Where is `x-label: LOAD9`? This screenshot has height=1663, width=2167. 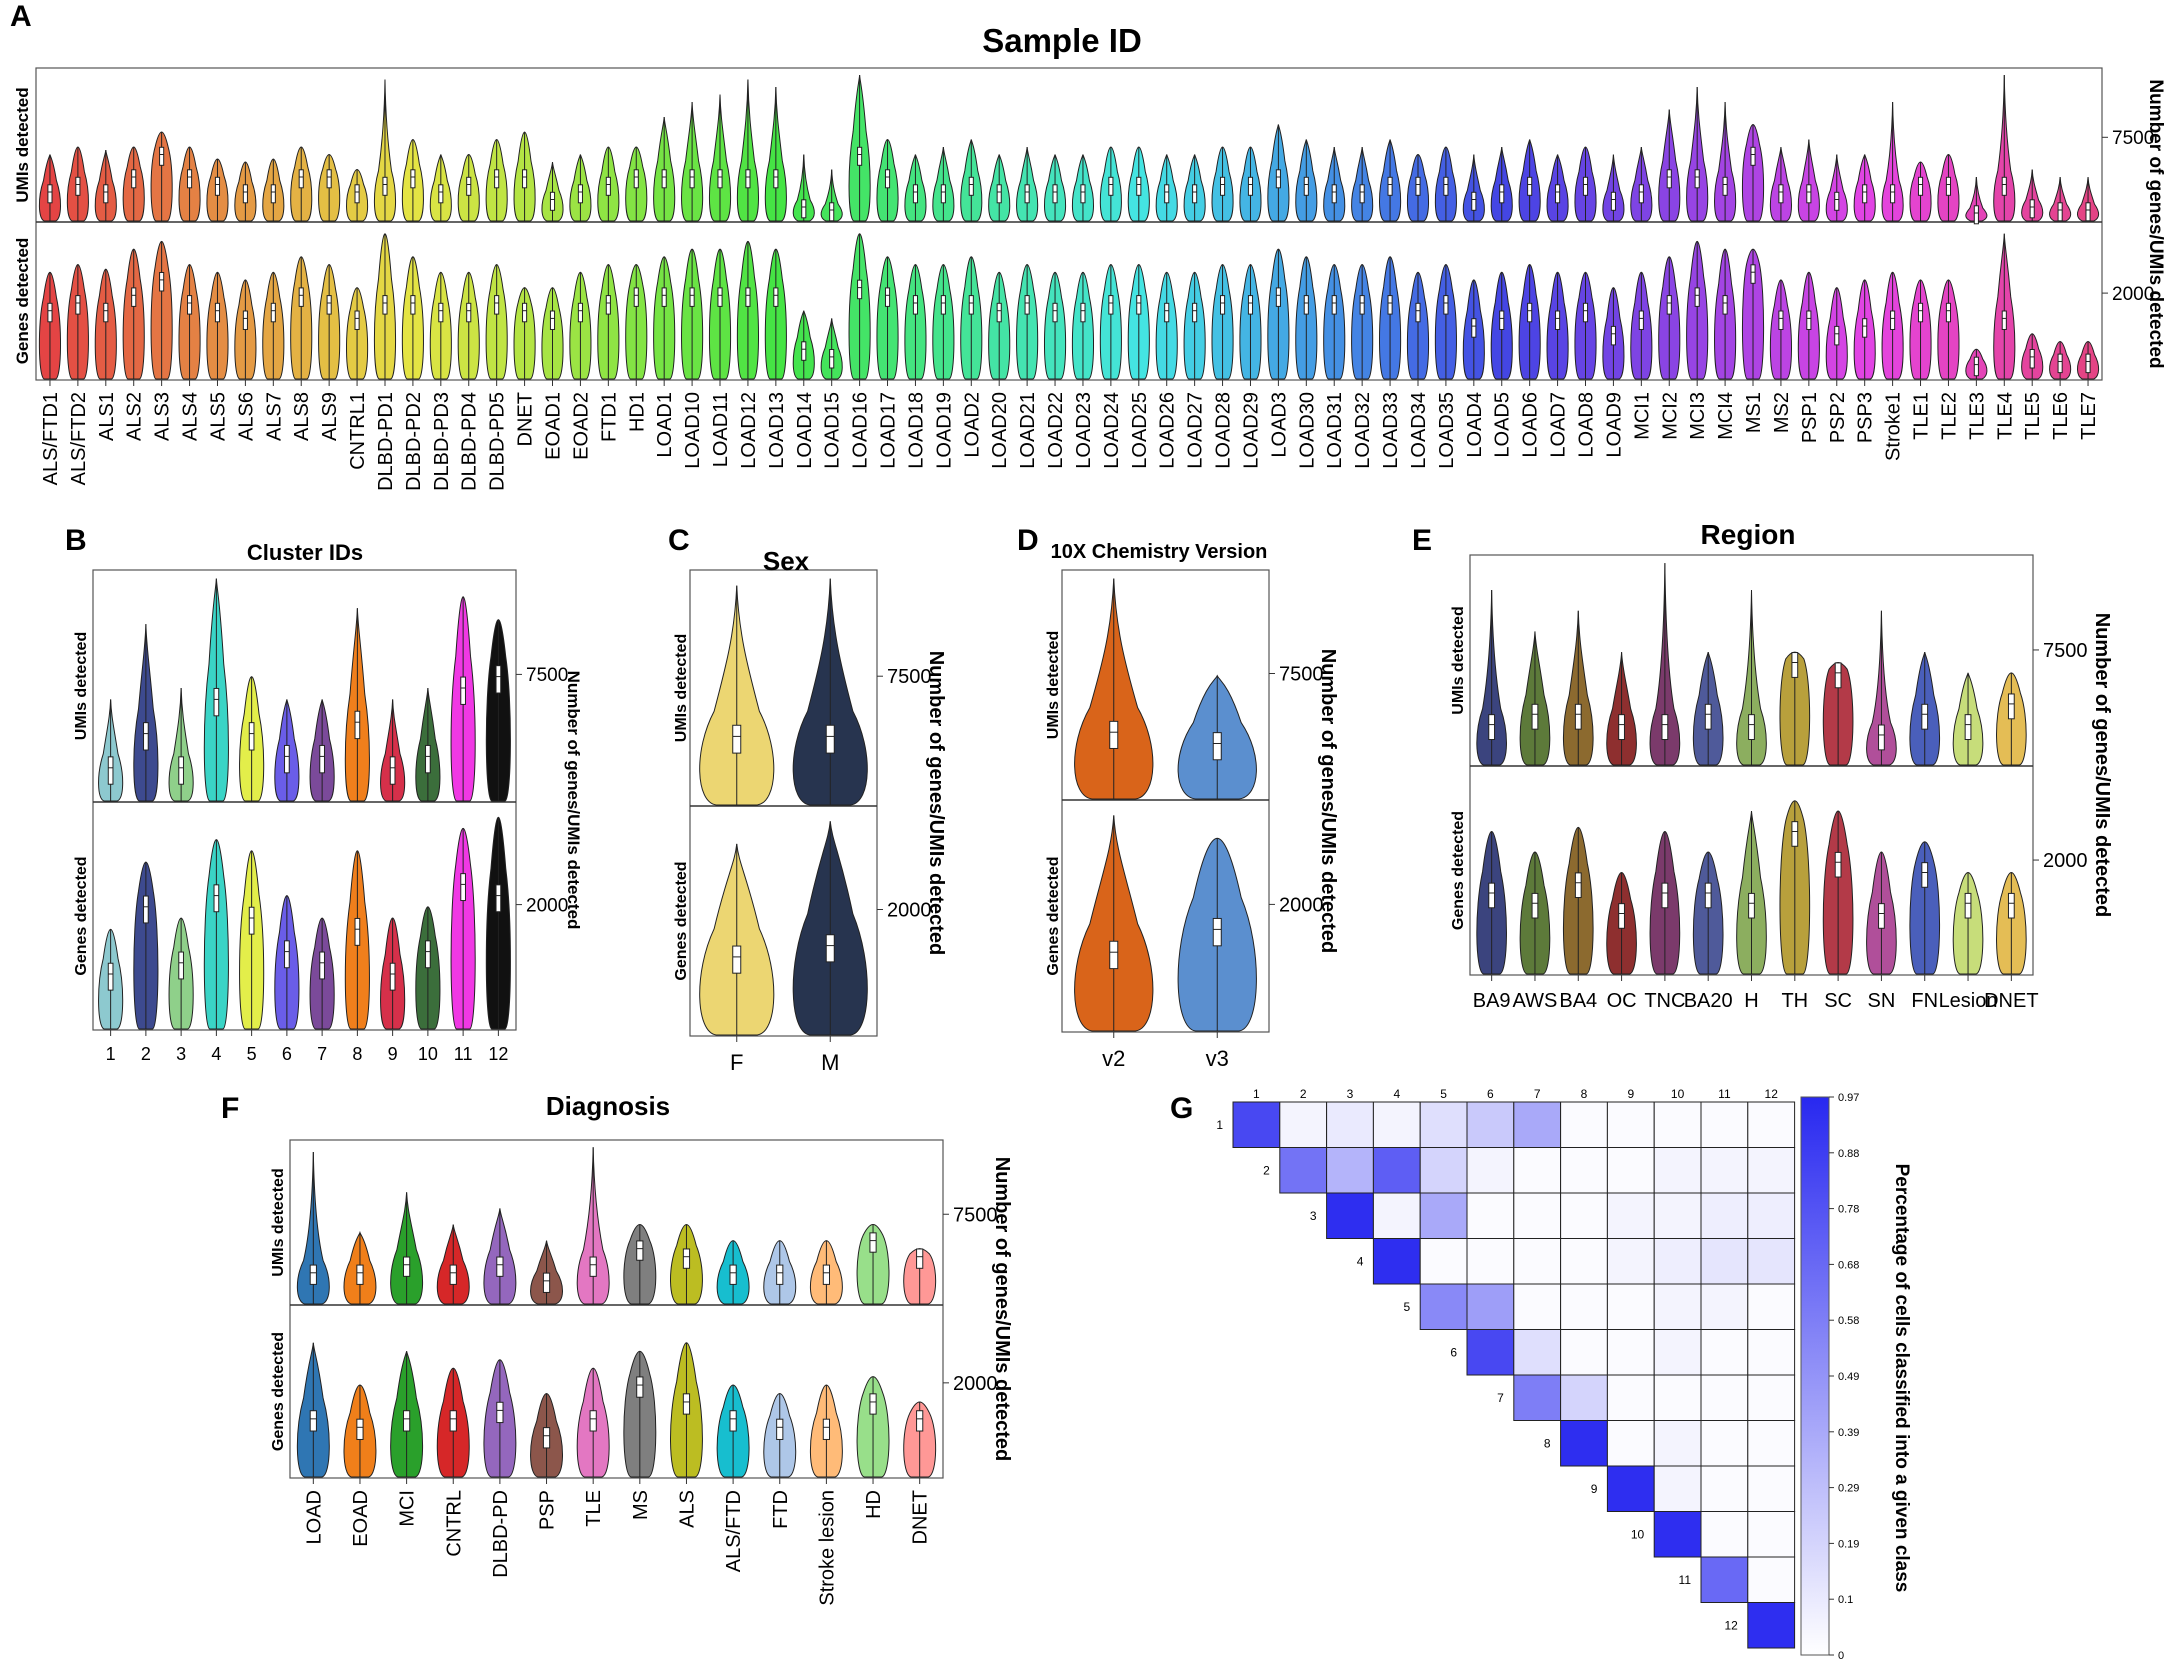
x-label: LOAD9 is located at coordinates (1614, 425).